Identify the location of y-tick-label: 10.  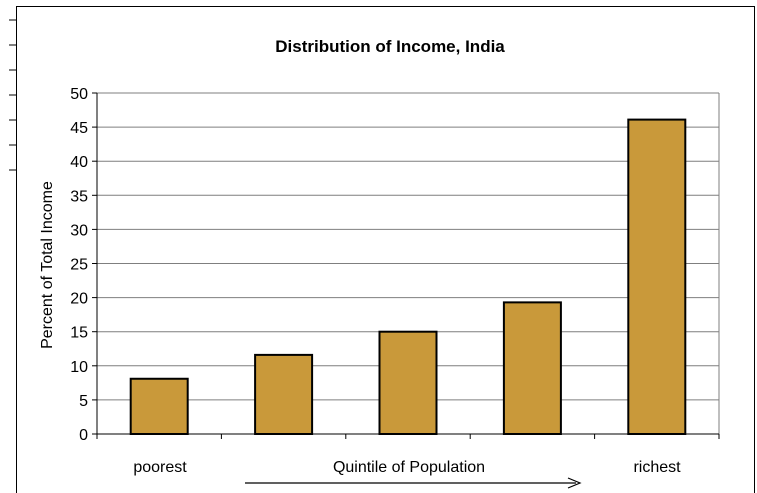
(79, 367).